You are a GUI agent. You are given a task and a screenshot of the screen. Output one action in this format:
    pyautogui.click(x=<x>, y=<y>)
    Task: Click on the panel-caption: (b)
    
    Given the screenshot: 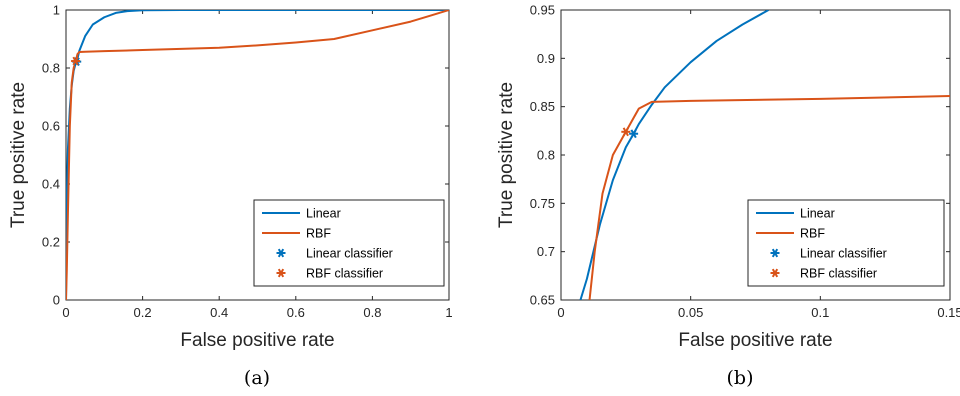 What is the action you would take?
    pyautogui.click(x=740, y=378)
    